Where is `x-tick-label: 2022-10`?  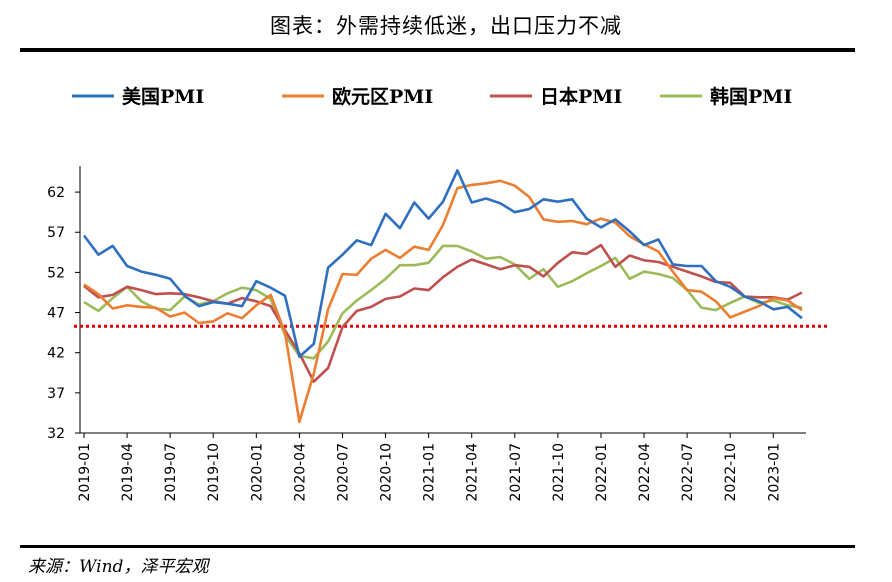
x-tick-label: 2022-10 is located at coordinates (731, 472).